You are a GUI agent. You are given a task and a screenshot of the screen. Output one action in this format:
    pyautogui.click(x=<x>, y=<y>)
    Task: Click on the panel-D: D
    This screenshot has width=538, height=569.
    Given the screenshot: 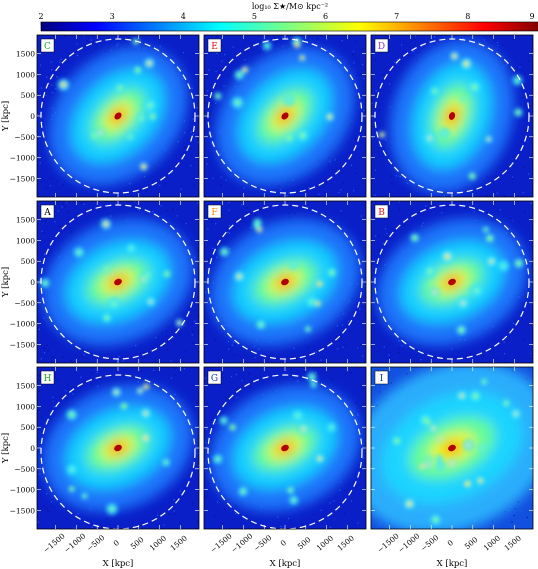 What is the action you would take?
    pyautogui.click(x=452, y=116)
    